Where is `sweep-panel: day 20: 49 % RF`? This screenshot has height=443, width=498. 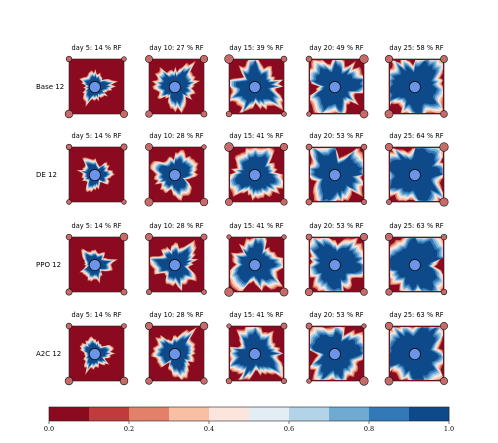
sweep-panel: day 20: 49 % RF is located at coordinates (337, 81).